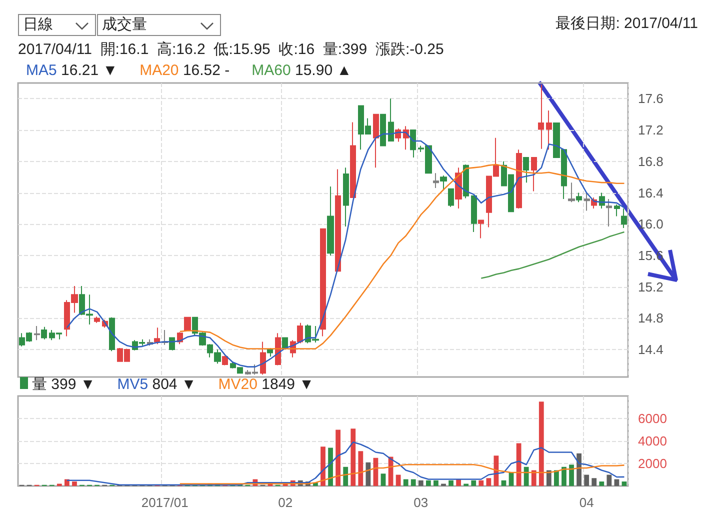 This screenshot has height=519, width=720. Describe the element at coordinates (89, 70) in the screenshot. I see `text: 16.21 ▼` at that location.